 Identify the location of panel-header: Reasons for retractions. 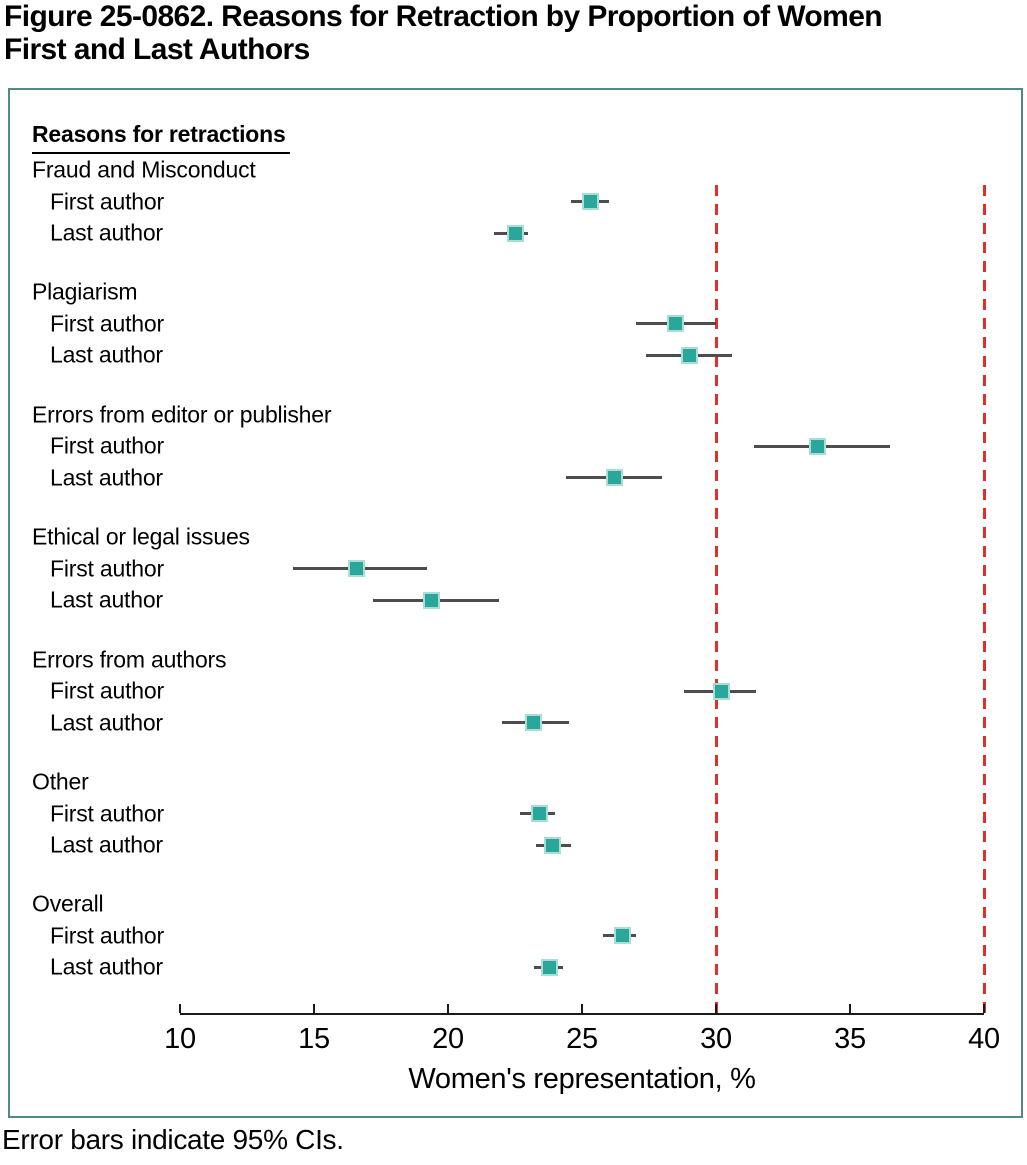
(161, 137).